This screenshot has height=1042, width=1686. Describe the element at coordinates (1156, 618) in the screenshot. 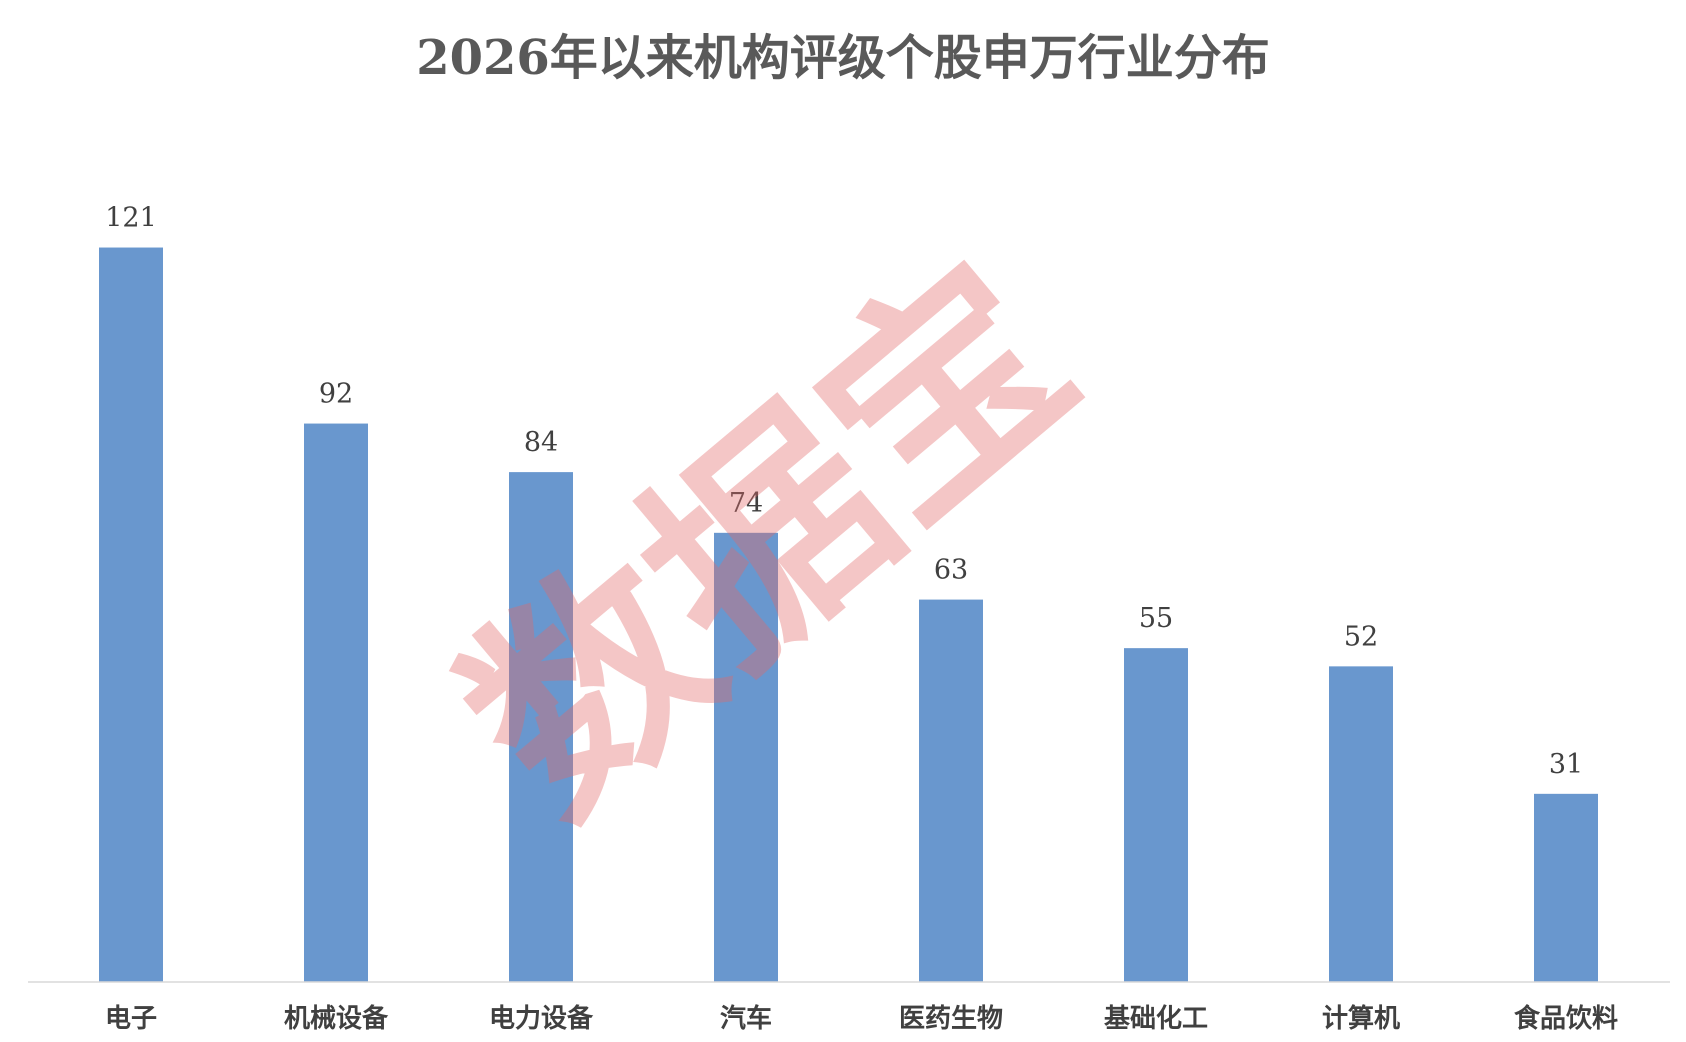

I see `data-label-6: 55` at that location.